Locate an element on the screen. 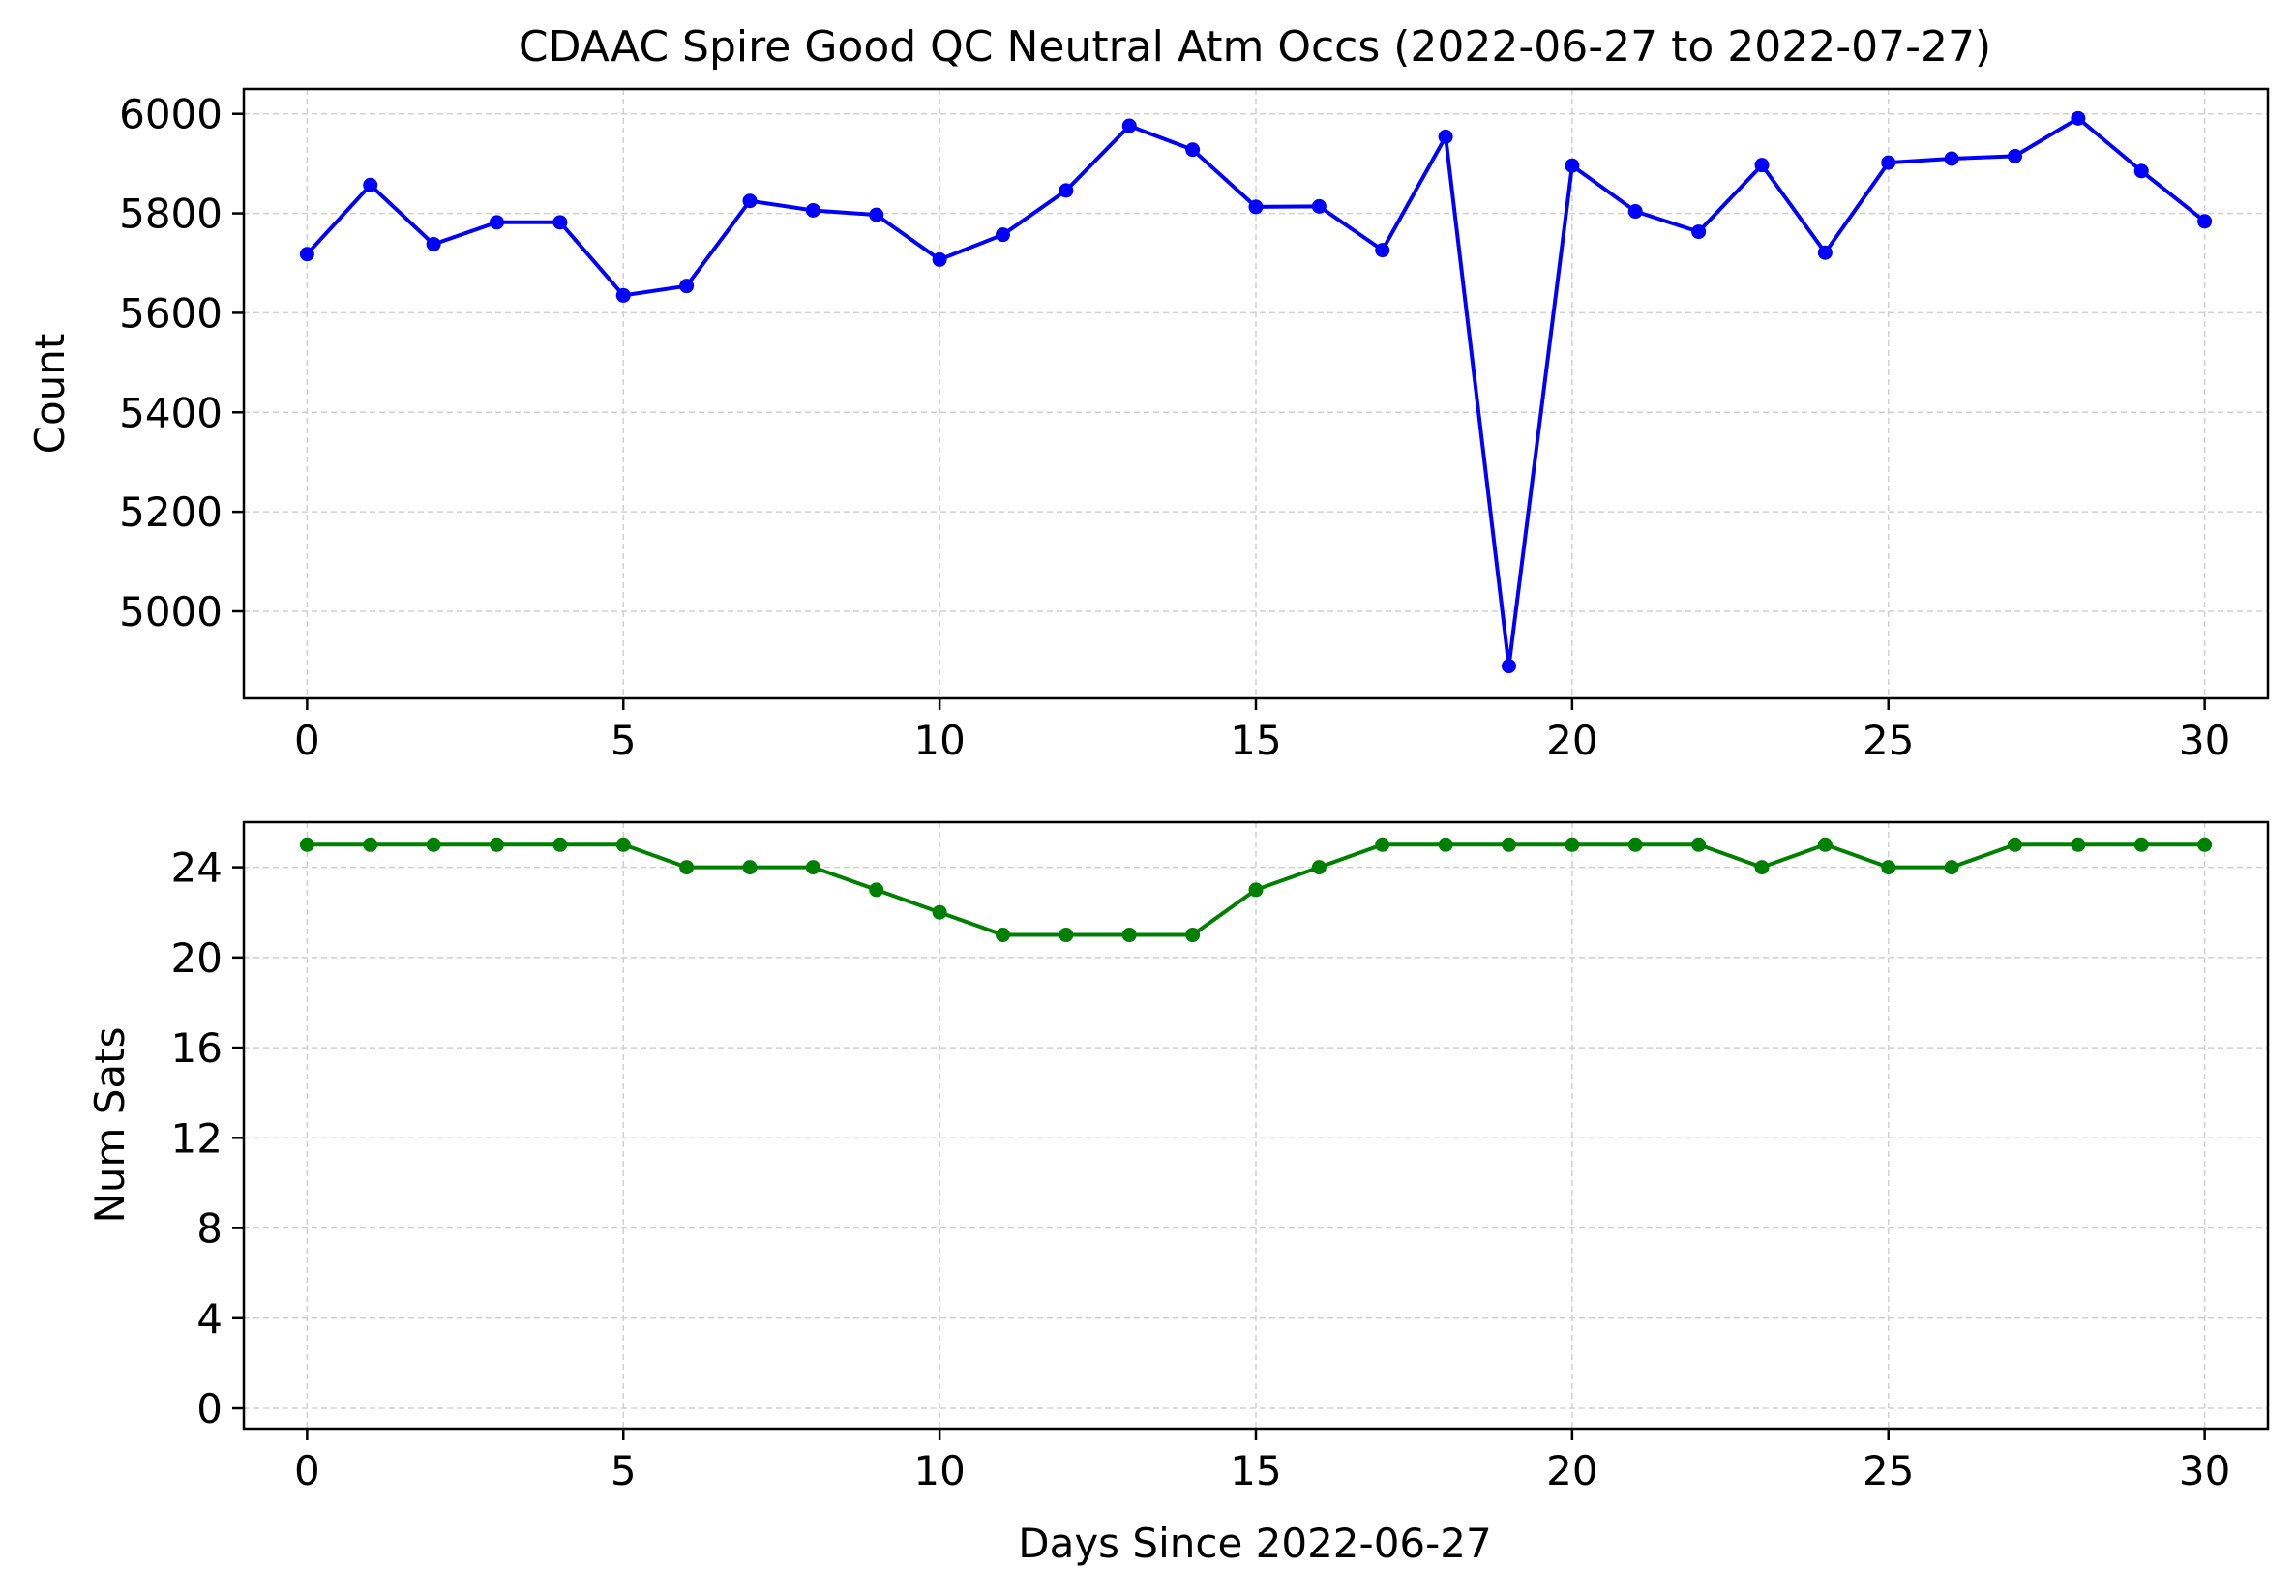 This screenshot has height=1596, width=2296. num-sats-series is located at coordinates (1256, 890).